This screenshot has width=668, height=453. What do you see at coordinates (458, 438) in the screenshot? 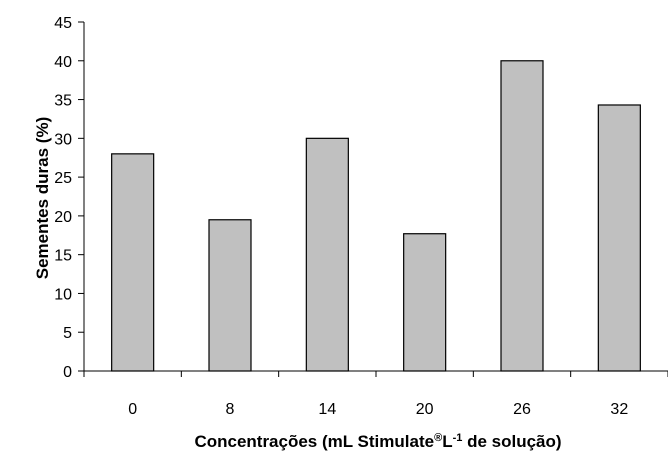
I see `x-axis-title-superscript: -1` at bounding box center [458, 438].